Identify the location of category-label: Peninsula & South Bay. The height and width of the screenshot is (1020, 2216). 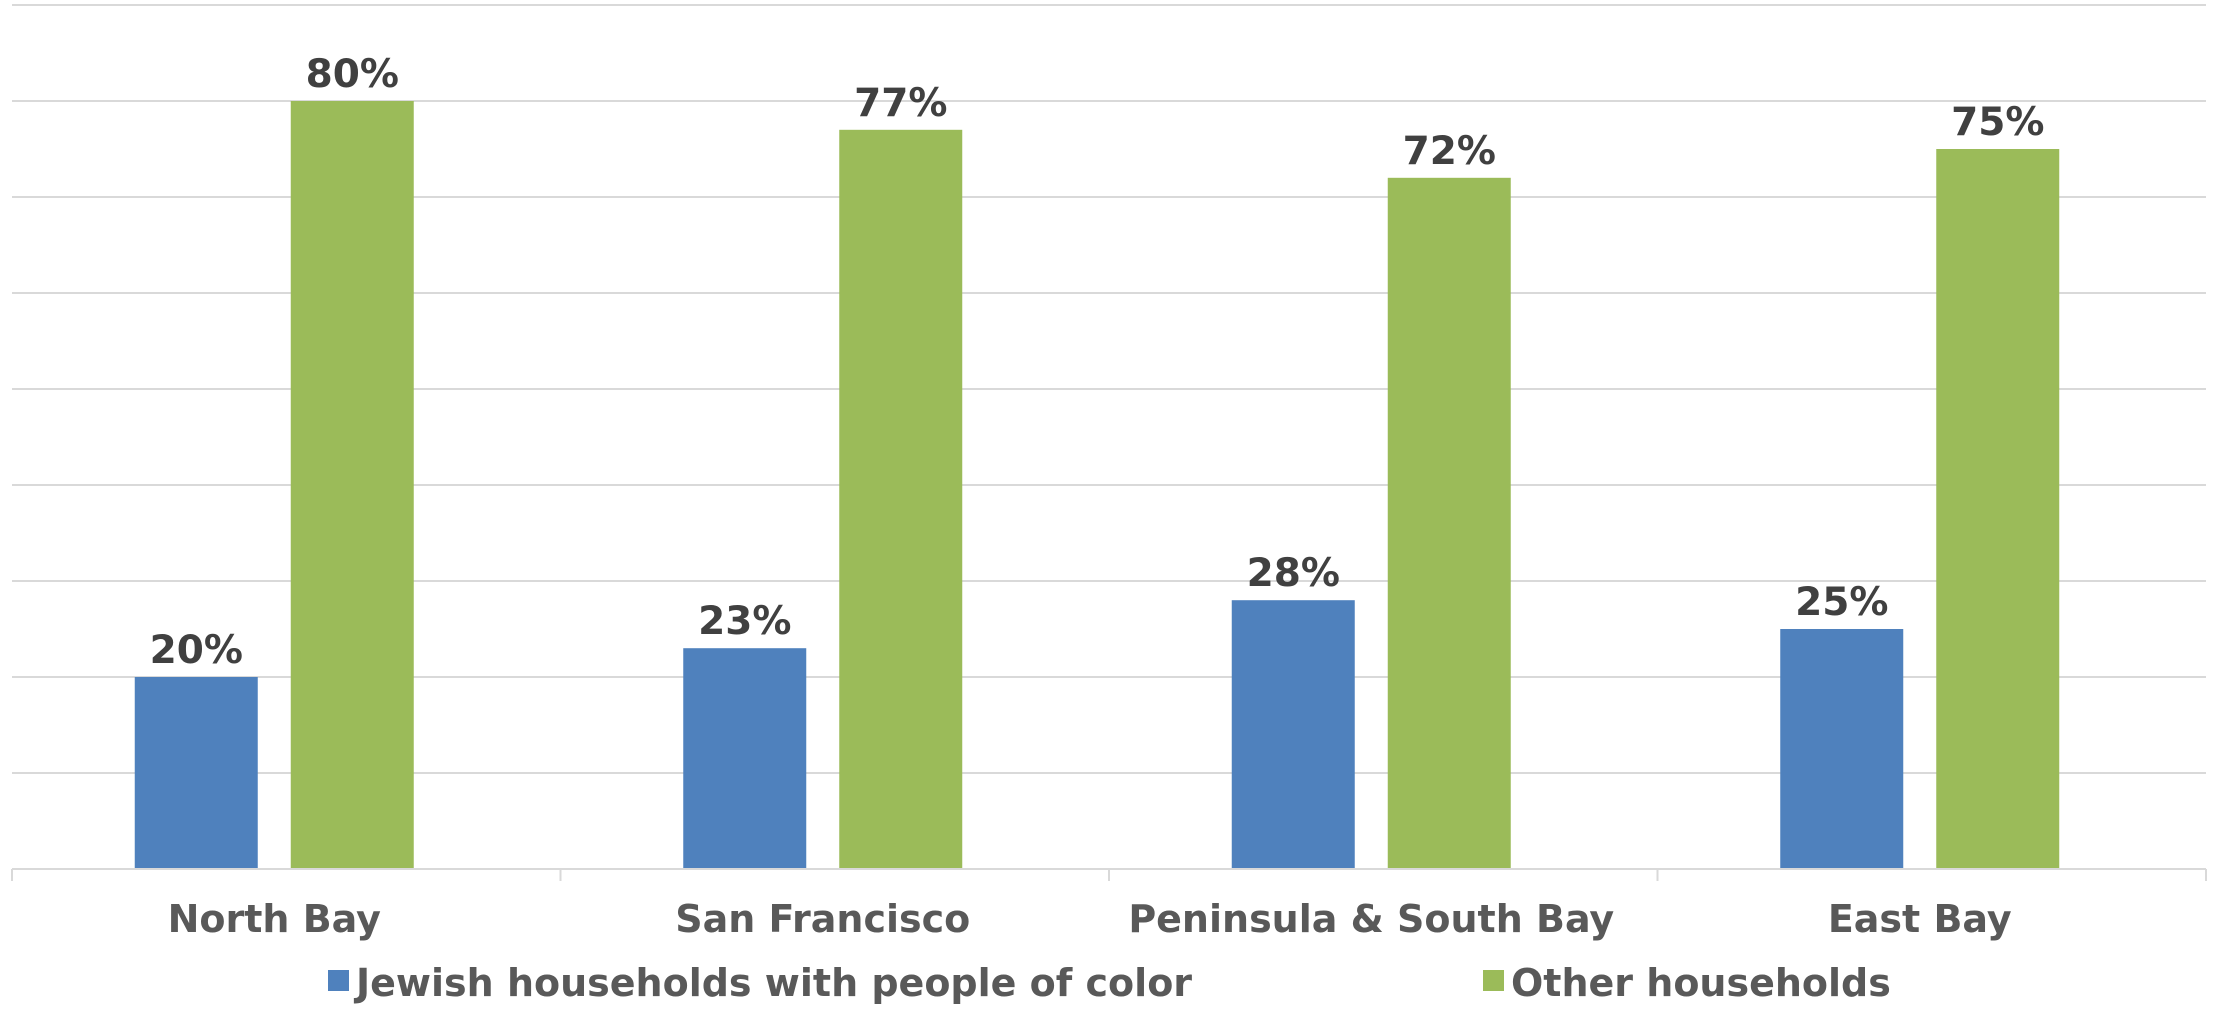
(1371, 919).